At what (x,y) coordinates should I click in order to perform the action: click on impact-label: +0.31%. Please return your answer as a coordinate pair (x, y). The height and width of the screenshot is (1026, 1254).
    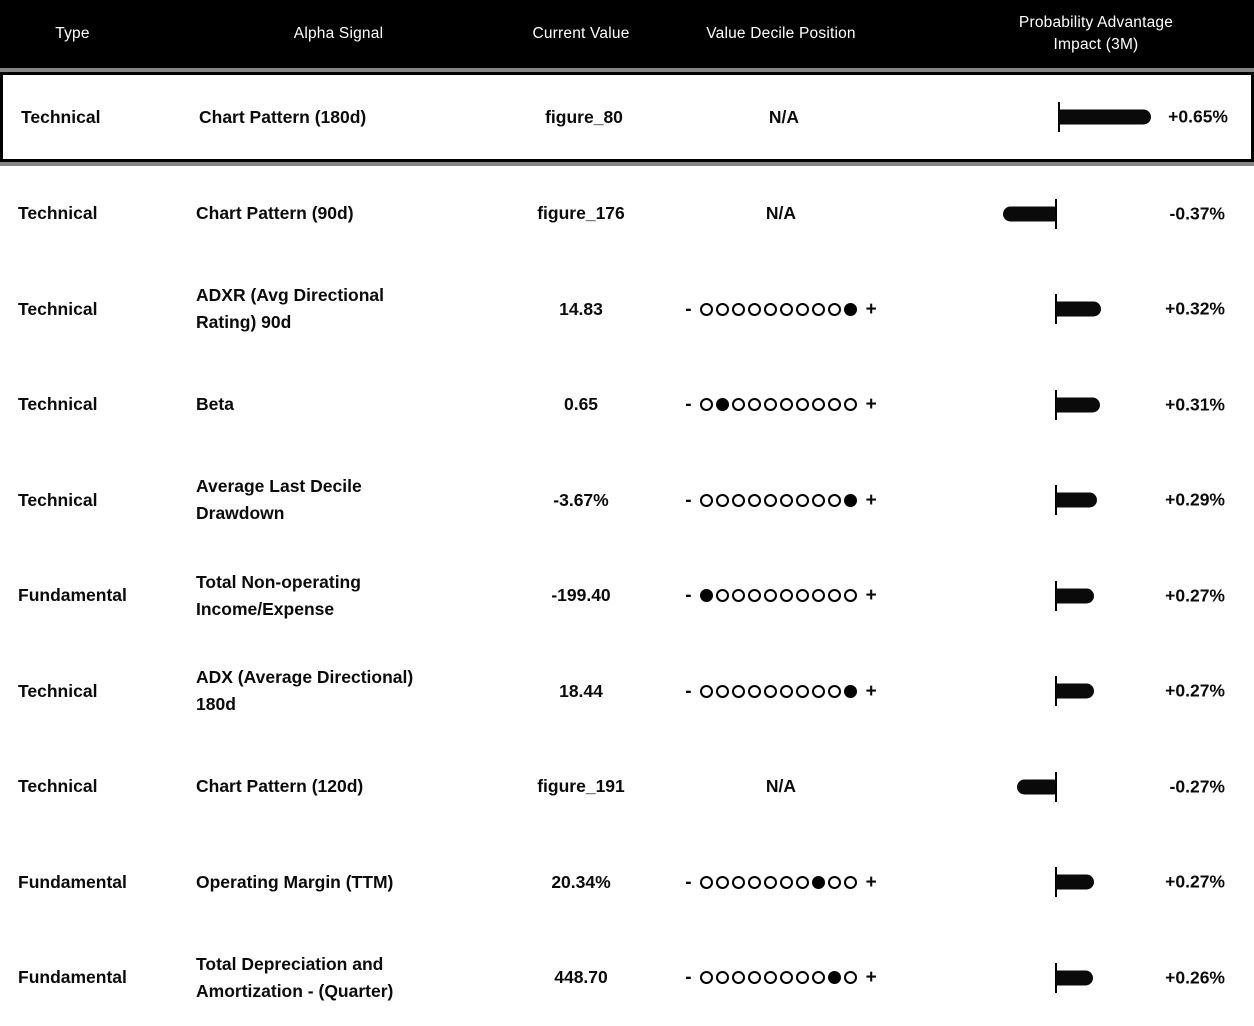
    Looking at the image, I should click on (1195, 404).